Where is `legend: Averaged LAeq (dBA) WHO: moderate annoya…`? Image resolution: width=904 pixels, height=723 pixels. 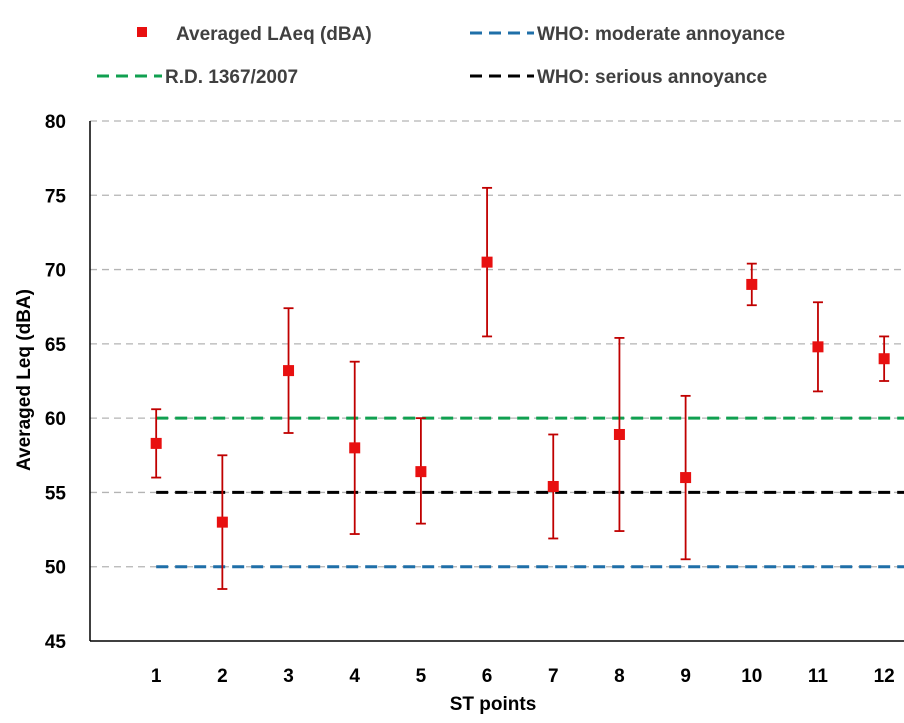 legend: Averaged LAeq (dBA) WHO: moderate annoya… is located at coordinates (441, 56).